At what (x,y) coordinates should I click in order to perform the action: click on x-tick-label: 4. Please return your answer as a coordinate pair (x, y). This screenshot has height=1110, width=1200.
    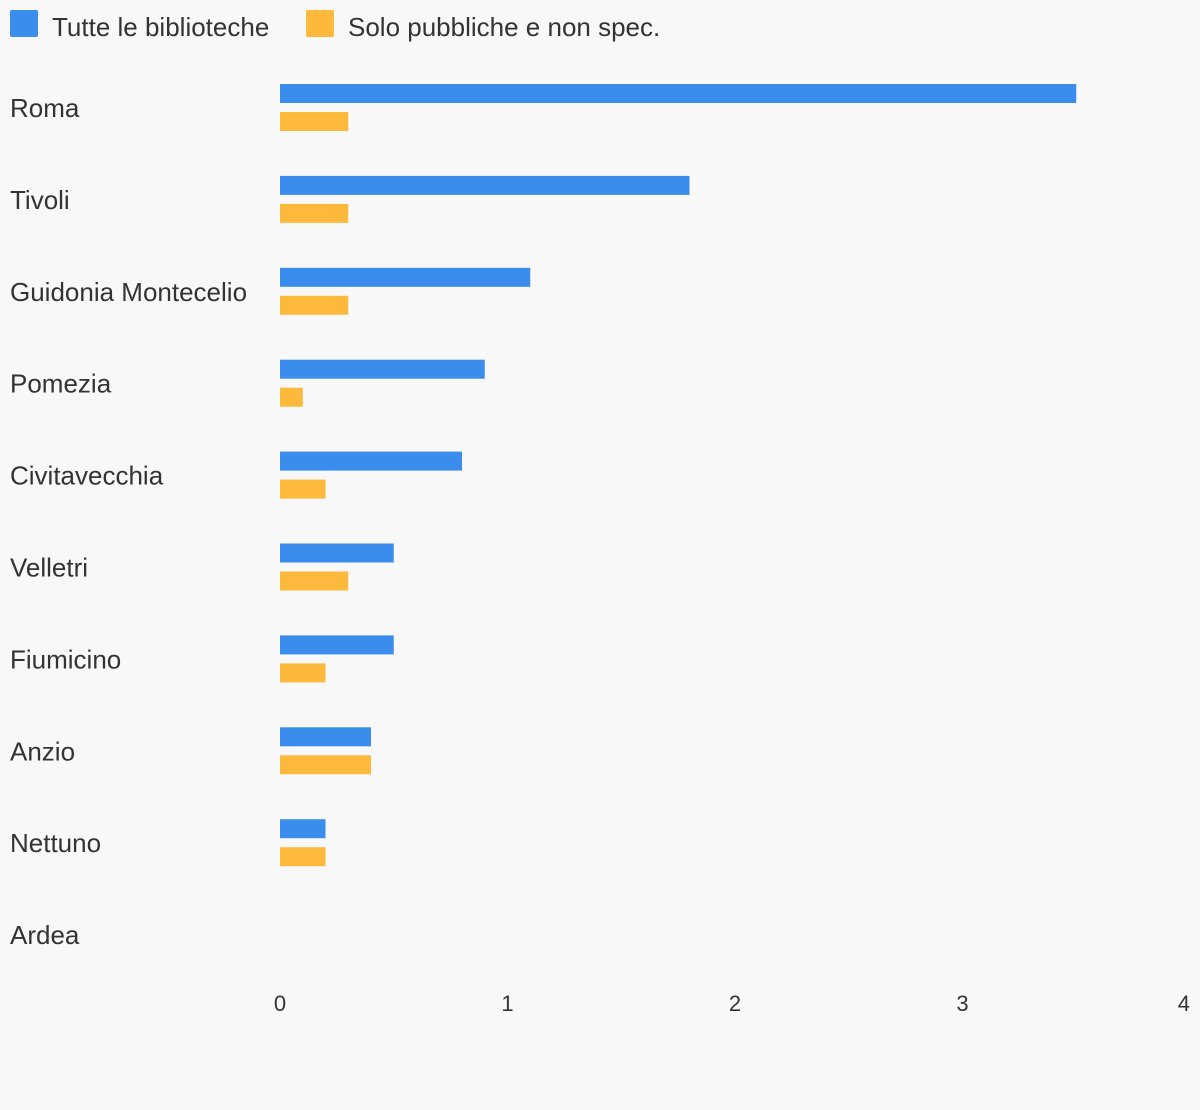
    Looking at the image, I should click on (1184, 1003).